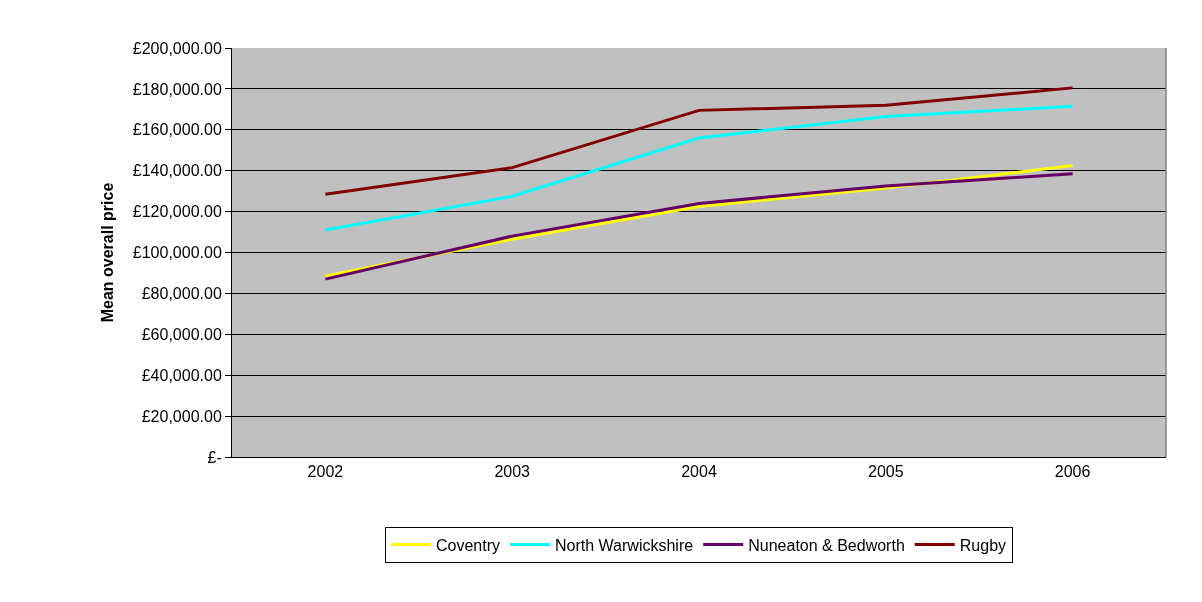 This screenshot has height=602, width=1202. What do you see at coordinates (983, 545) in the screenshot?
I see `legend-label: Rugby` at bounding box center [983, 545].